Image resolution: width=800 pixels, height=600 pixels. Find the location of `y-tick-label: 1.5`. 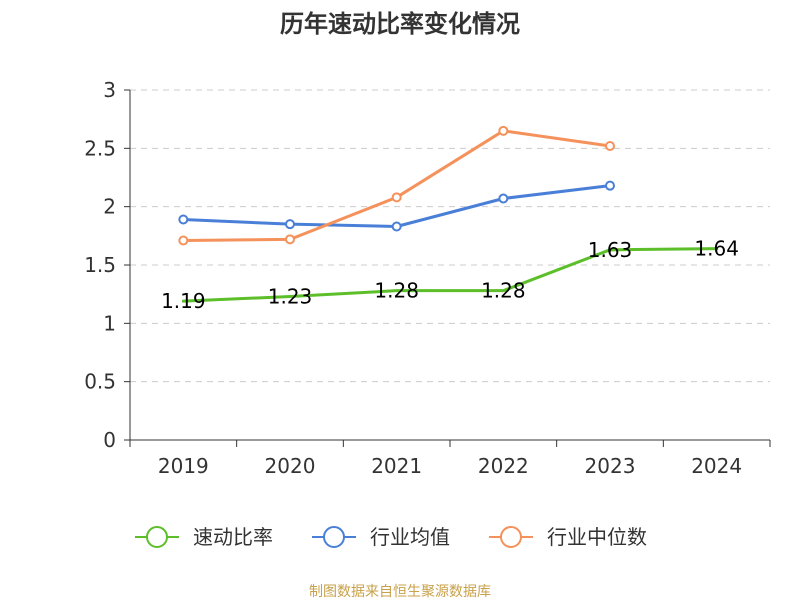

y-tick-label: 1.5 is located at coordinates (100, 265).